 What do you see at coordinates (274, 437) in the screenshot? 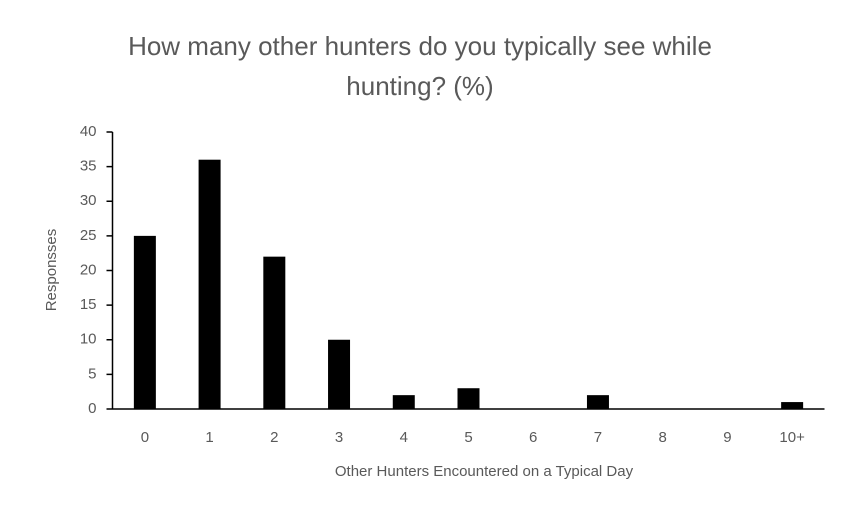
I see `x-tick-label: 2` at bounding box center [274, 437].